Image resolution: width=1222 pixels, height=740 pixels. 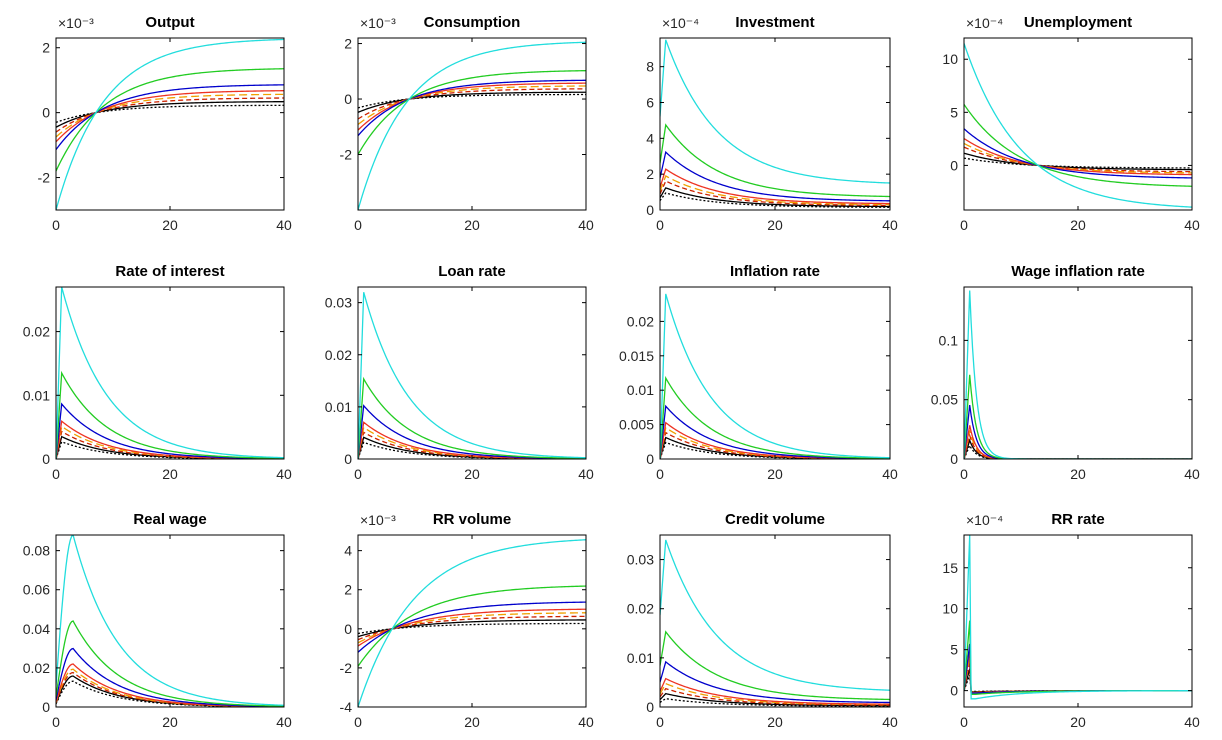 I want to click on y-tick-label: 0.005, so click(x=636, y=425).